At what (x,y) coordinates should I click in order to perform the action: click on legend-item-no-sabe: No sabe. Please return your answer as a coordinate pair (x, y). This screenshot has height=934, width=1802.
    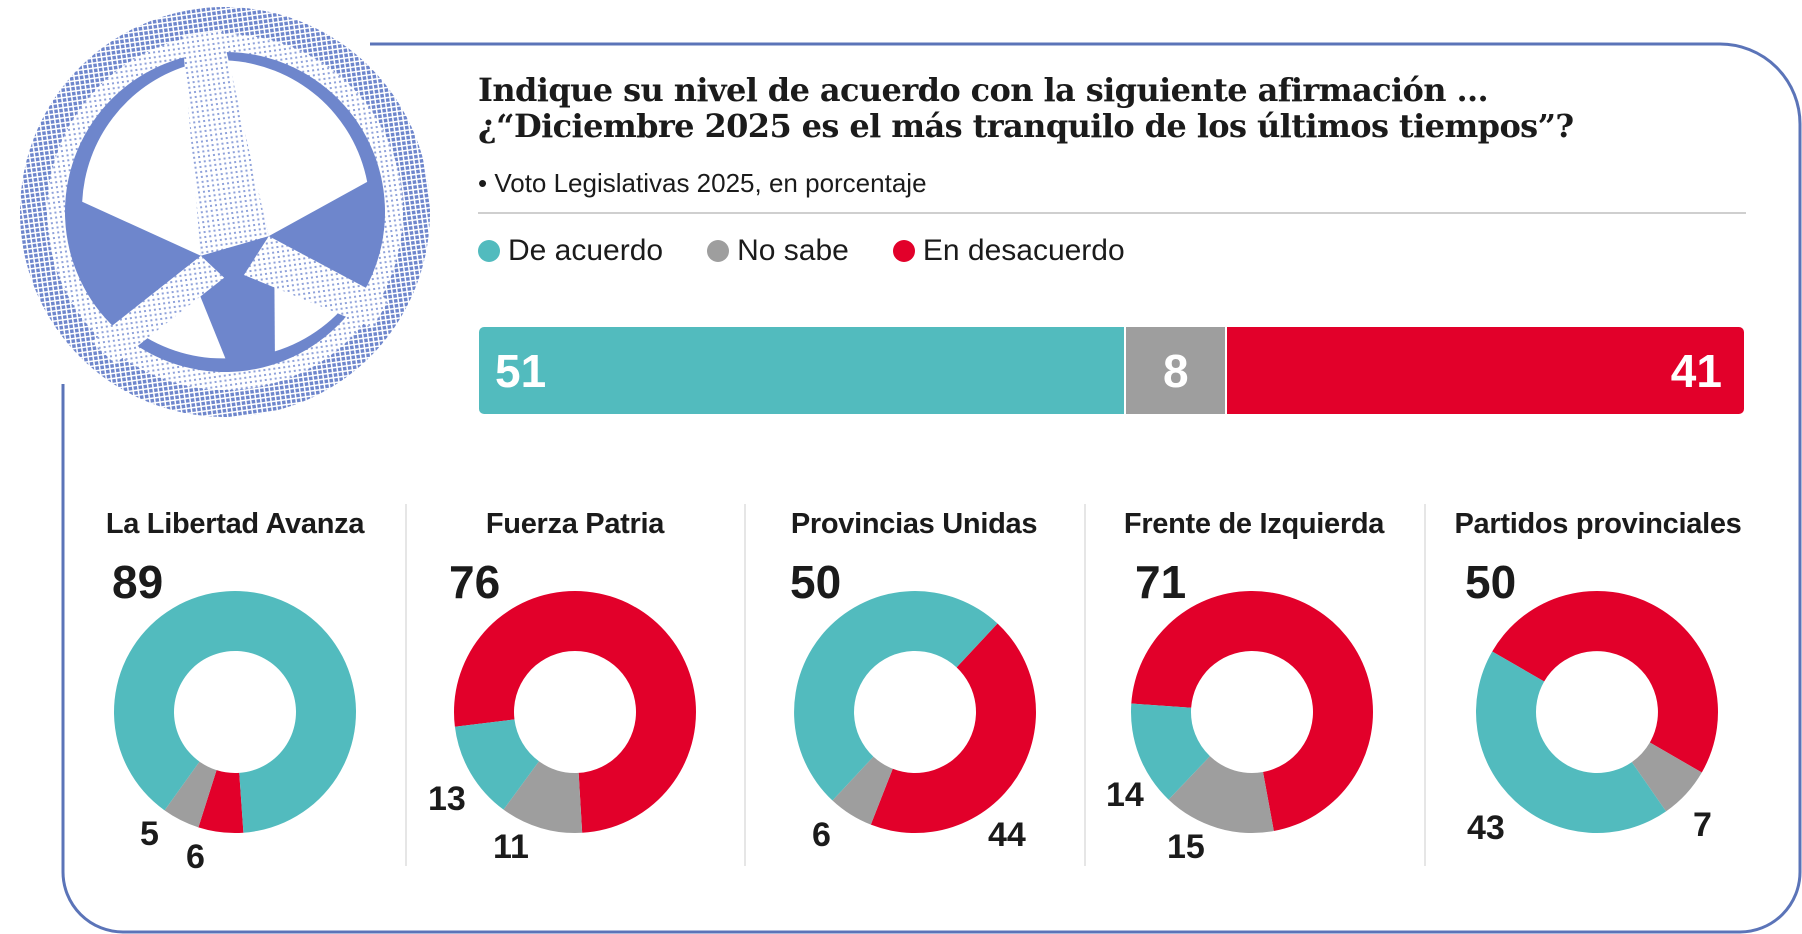
    Looking at the image, I should click on (778, 251).